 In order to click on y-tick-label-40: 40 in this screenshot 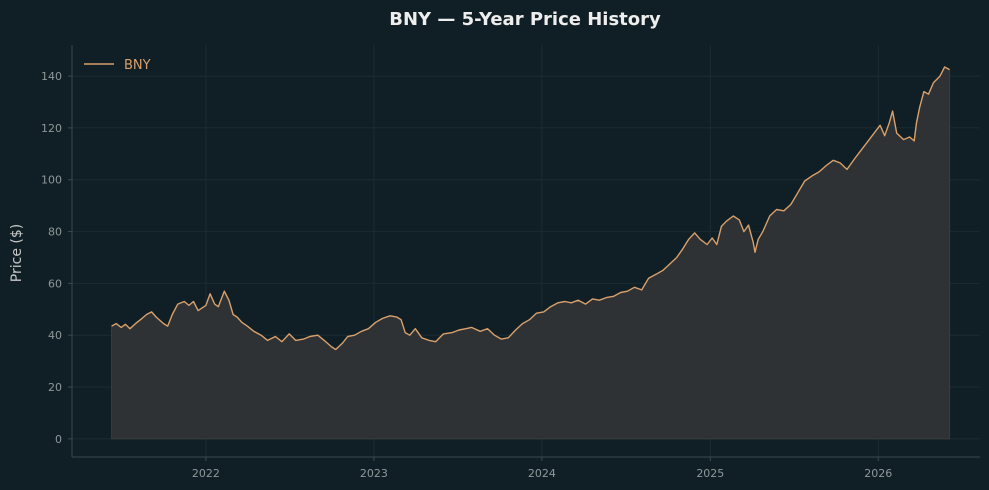, I will do `click(55, 335)`.